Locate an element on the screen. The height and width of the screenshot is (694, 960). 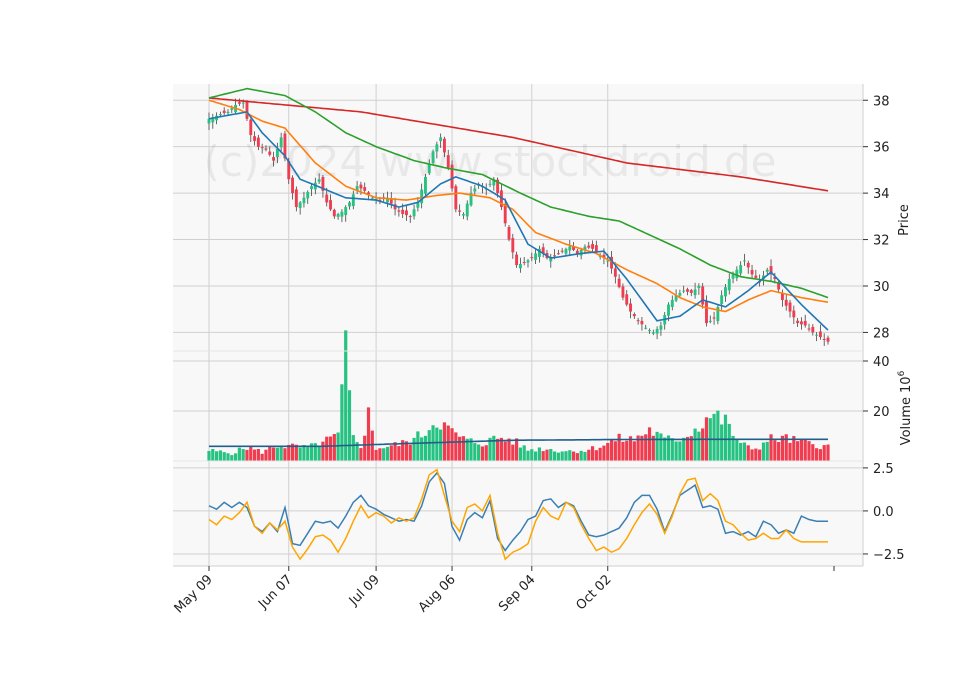
volume-tick-label: 40 is located at coordinates (881, 362).